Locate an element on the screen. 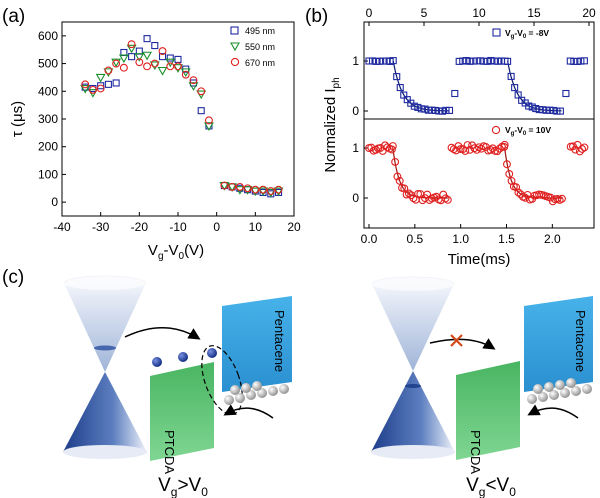 Image resolution: width=600 pixels, height=498 pixels. legend-label-495: 495 nm is located at coordinates (260, 31).